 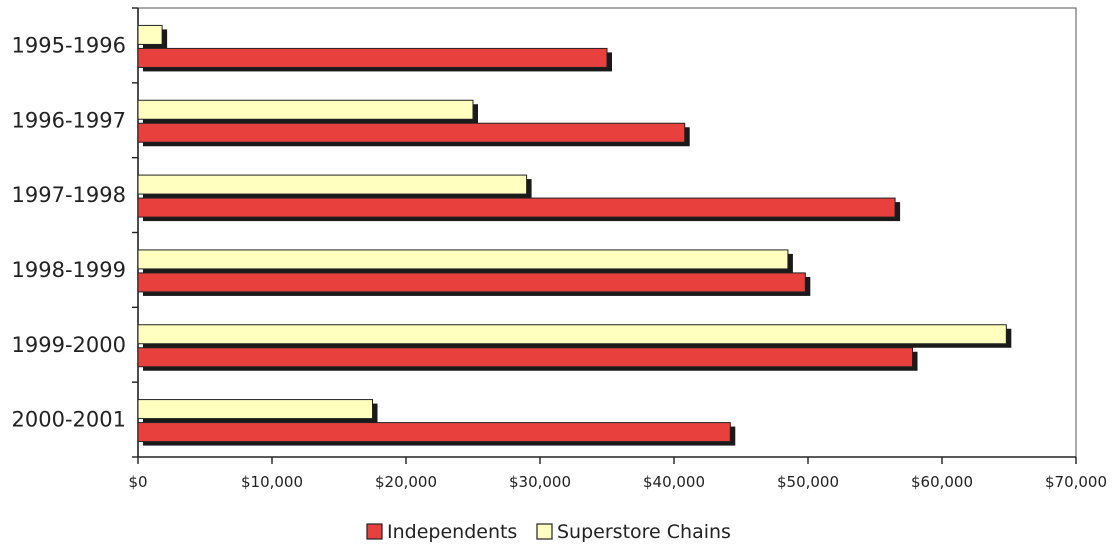 What do you see at coordinates (69, 420) in the screenshot?
I see `category-label: 2000-2001` at bounding box center [69, 420].